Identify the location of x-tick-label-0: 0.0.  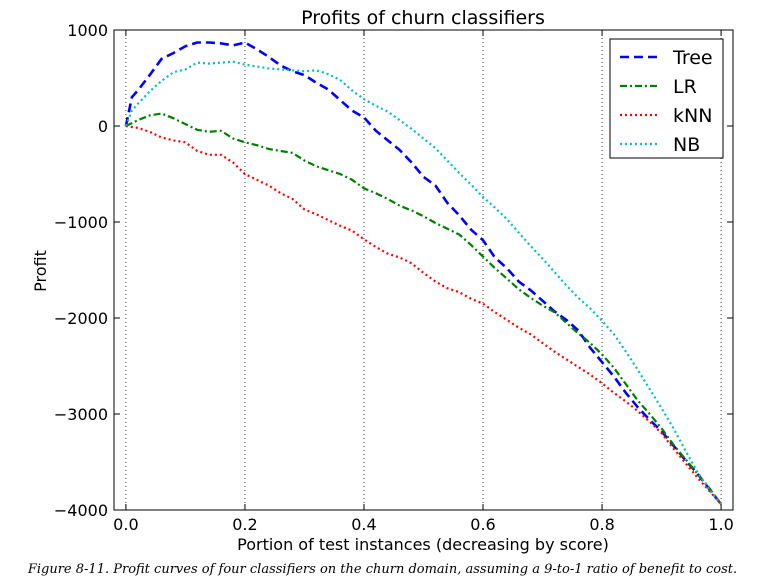
(125, 524).